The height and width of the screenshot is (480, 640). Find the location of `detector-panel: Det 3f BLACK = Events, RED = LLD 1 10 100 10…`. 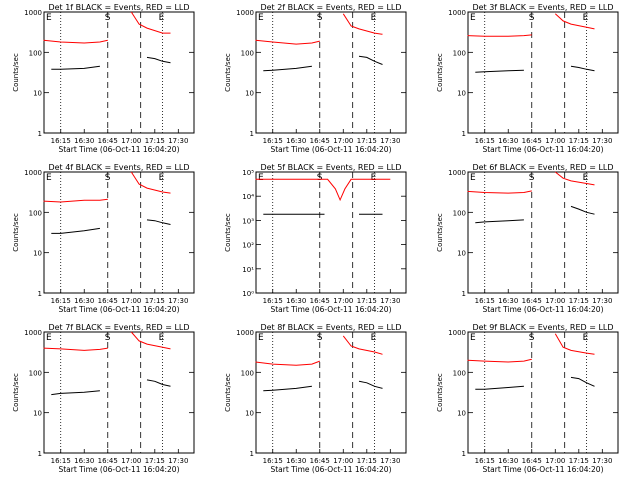

detector-panel: Det 3f BLACK = Events, RED = LLD 1 10 100 10… is located at coordinates (527, 78).